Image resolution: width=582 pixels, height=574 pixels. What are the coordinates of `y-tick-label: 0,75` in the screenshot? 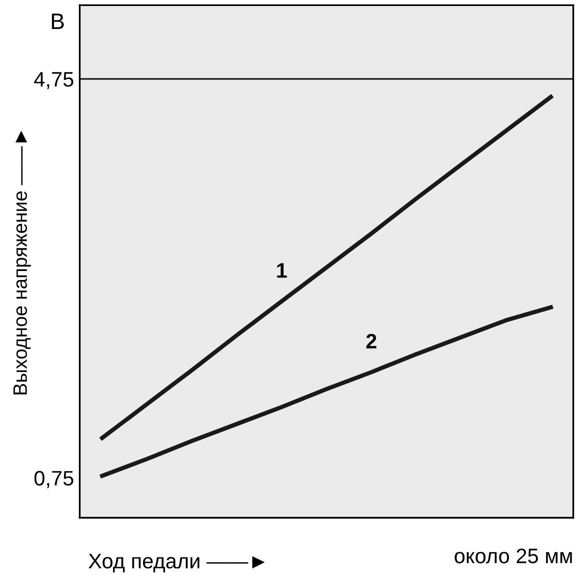 It's located at (54, 479).